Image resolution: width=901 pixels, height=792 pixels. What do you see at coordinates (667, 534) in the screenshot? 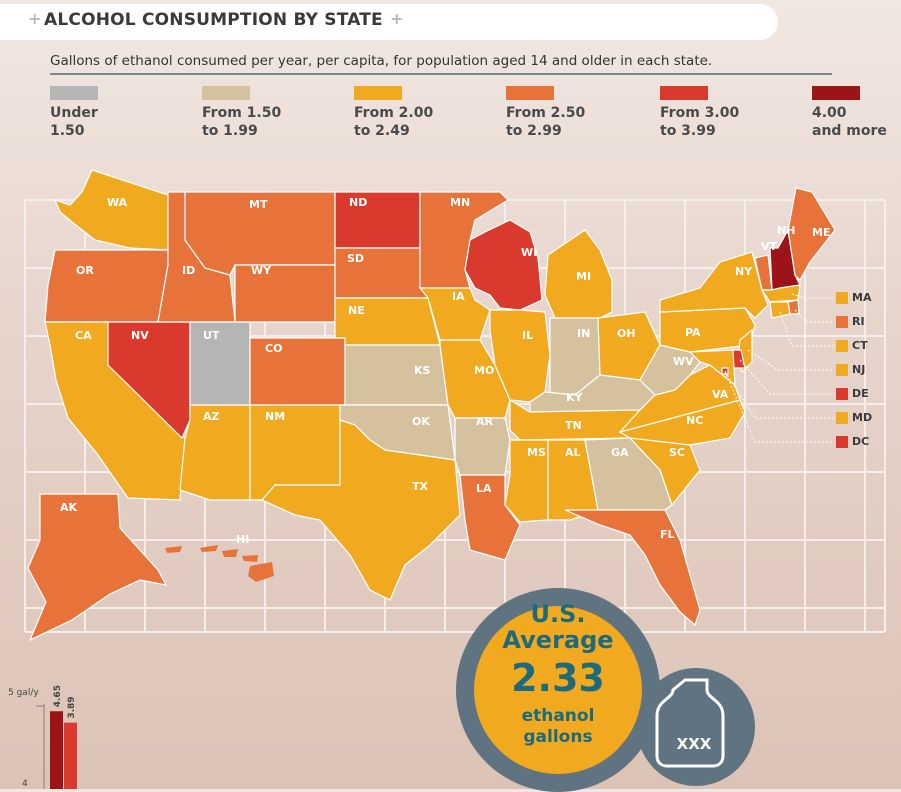
I see `state-label-fl: FL` at bounding box center [667, 534].